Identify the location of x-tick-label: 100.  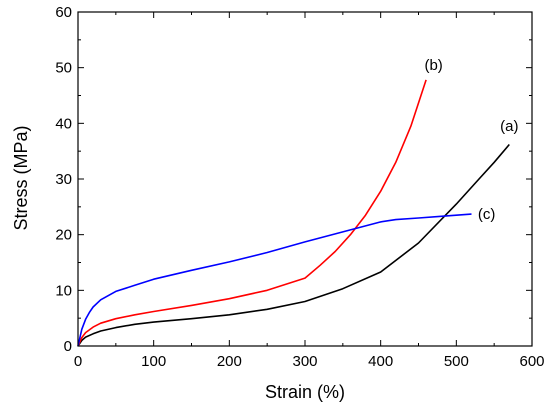
(153, 361).